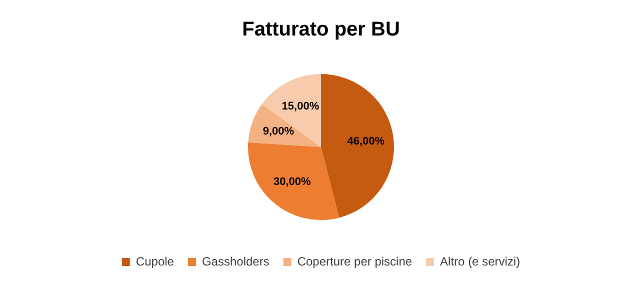 Image resolution: width=642 pixels, height=296 pixels. Describe the element at coordinates (354, 261) in the screenshot. I see `legend-label: Coperture per piscine` at that location.